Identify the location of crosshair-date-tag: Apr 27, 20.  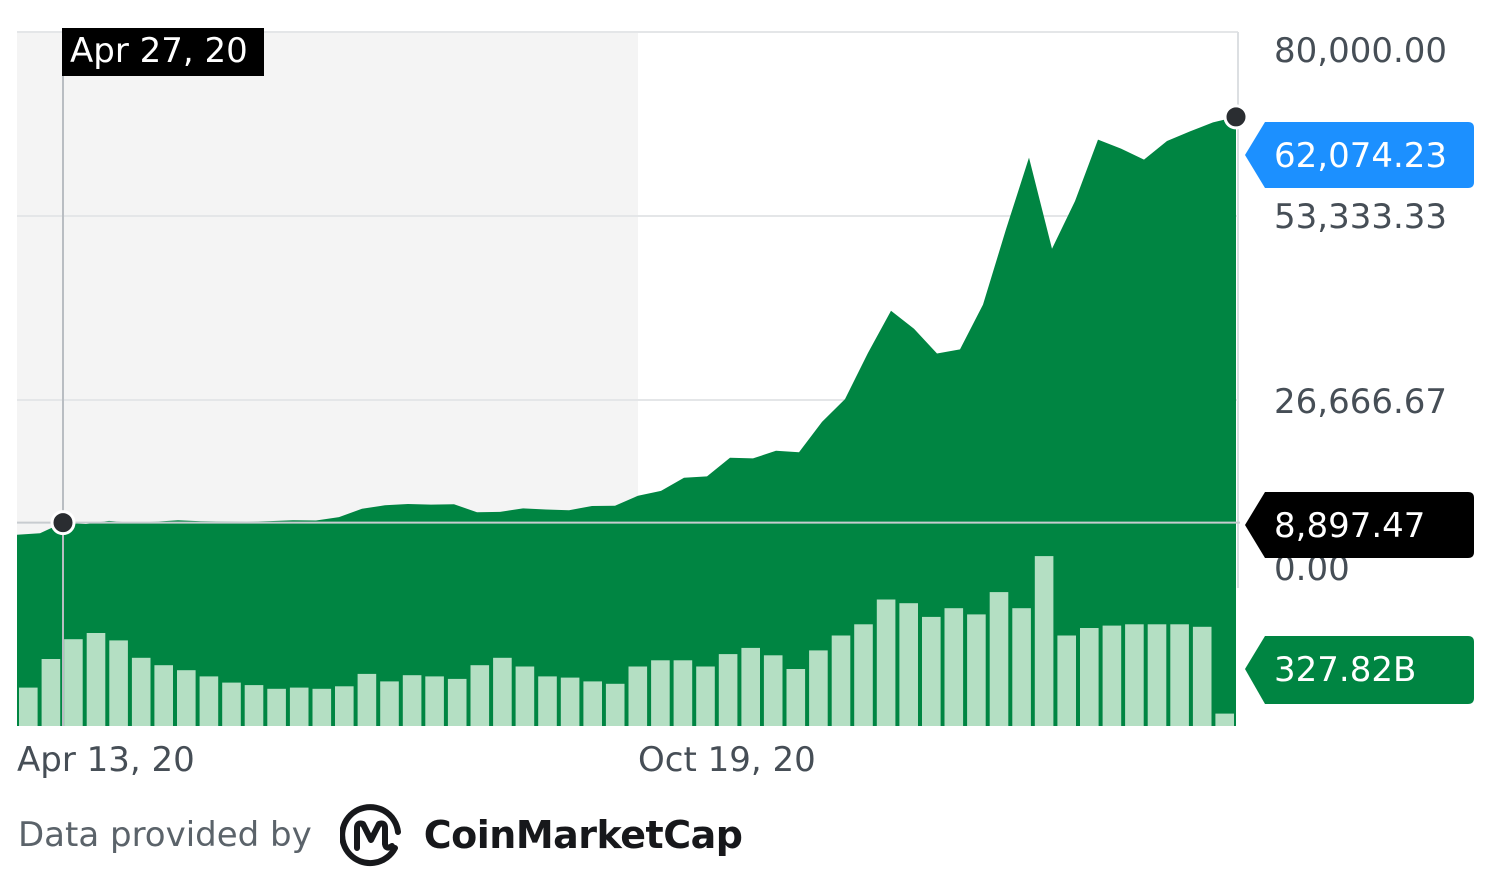
(163, 52).